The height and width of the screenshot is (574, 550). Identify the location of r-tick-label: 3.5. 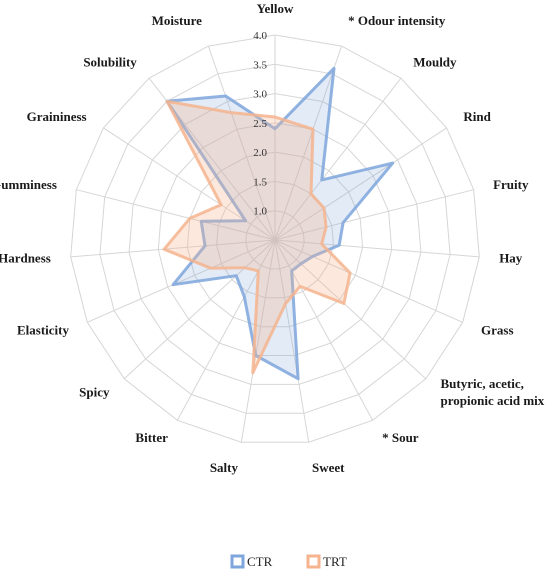
(260, 65).